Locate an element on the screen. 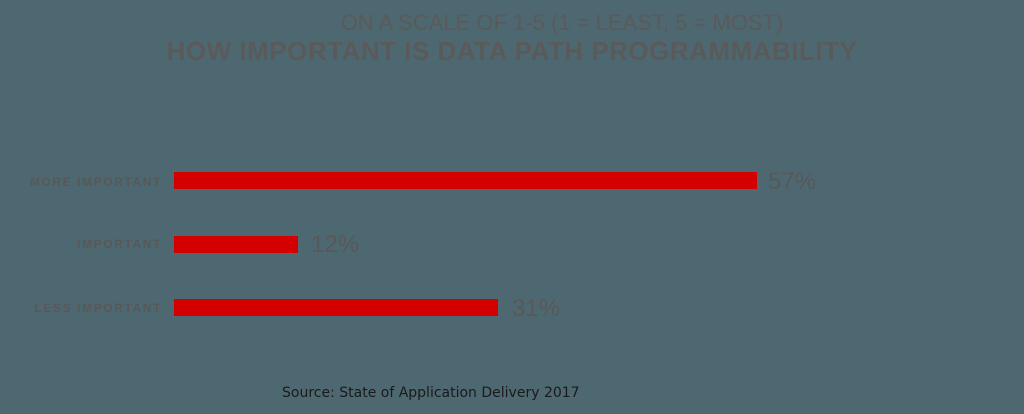 This screenshot has height=414, width=1024. bar-more-important is located at coordinates (465, 180).